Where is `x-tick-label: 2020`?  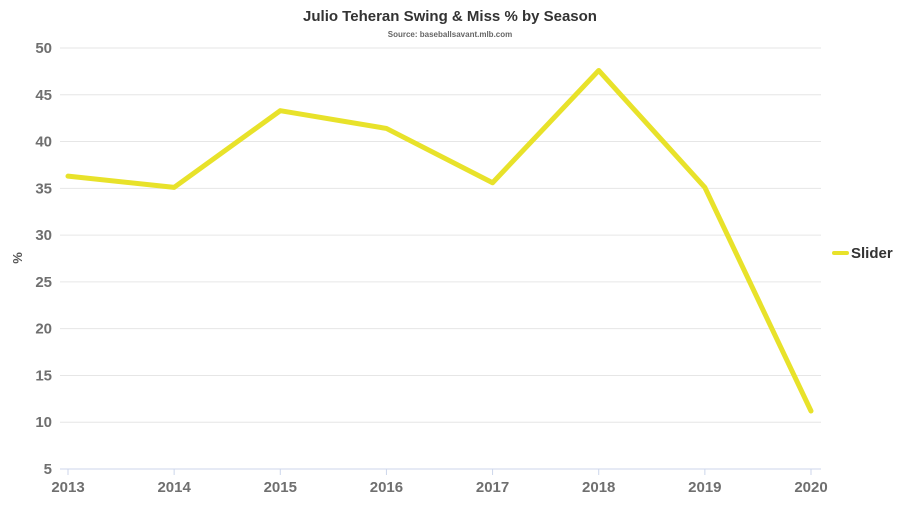
x-tick-label: 2020 is located at coordinates (810, 487).